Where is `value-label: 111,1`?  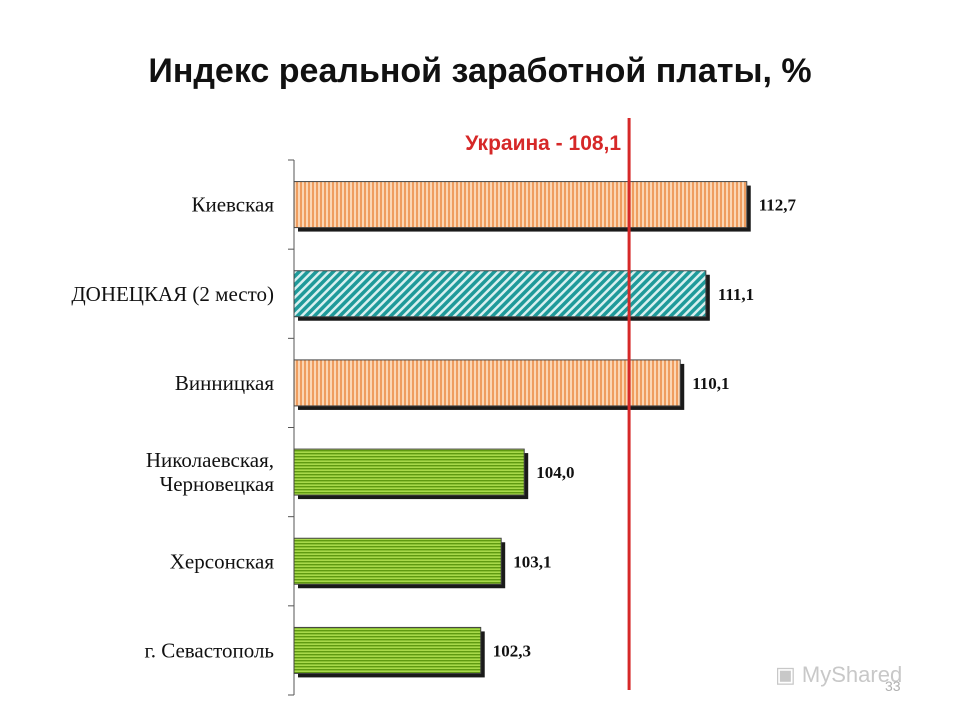
value-label: 111,1 is located at coordinates (736, 294).